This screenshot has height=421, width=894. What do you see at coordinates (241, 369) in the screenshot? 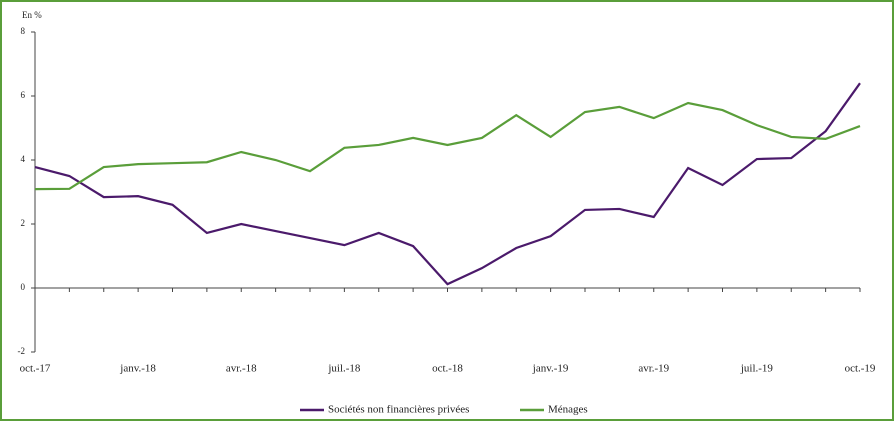
I see `x-tick-label: avr.-18` at bounding box center [241, 369].